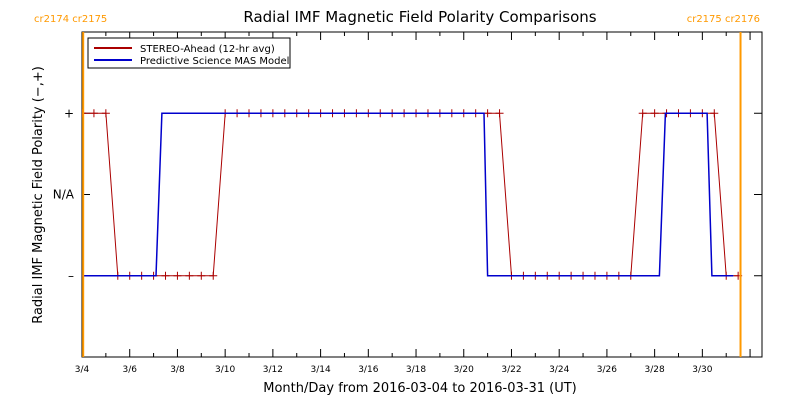 This screenshot has width=800, height=400. I want to click on x-tick-label: 3/20, so click(464, 370).